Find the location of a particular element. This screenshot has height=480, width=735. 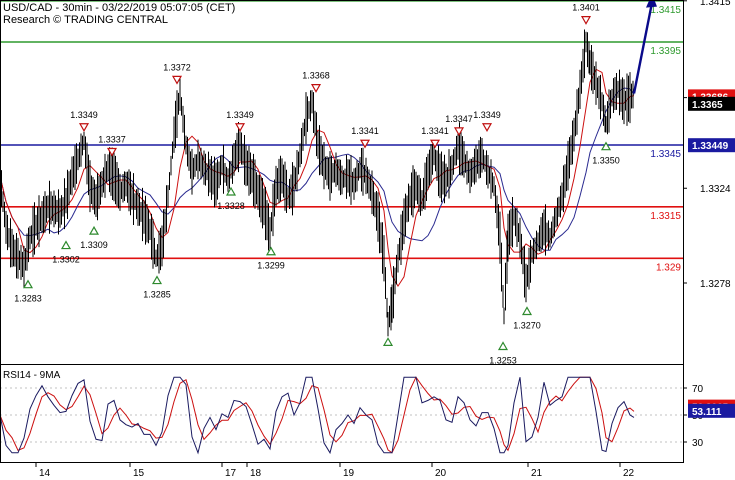

date-tick-label: 22 is located at coordinates (629, 473).